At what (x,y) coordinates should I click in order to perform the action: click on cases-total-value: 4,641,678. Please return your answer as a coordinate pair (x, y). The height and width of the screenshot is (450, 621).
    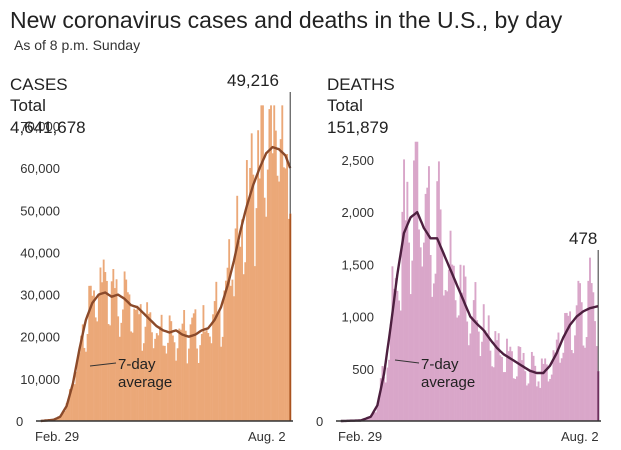
    Looking at the image, I should click on (48, 127).